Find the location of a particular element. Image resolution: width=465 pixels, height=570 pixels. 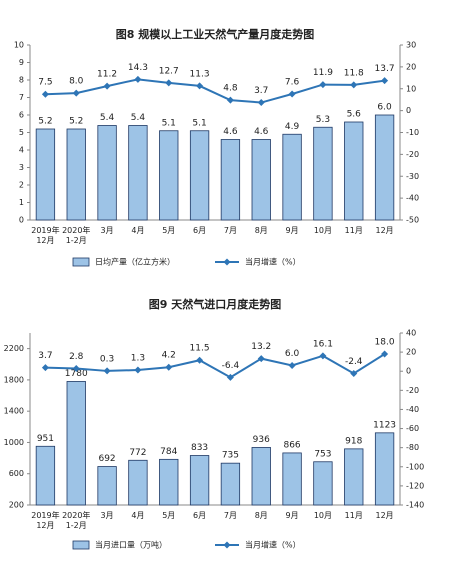

line-value-label: 1.3 is located at coordinates (138, 358).